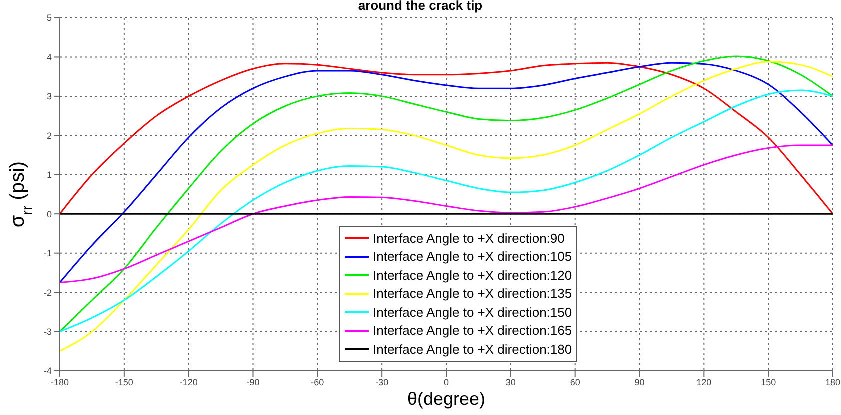  What do you see at coordinates (704, 382) in the screenshot?
I see `x-tick-label: 120` at bounding box center [704, 382].